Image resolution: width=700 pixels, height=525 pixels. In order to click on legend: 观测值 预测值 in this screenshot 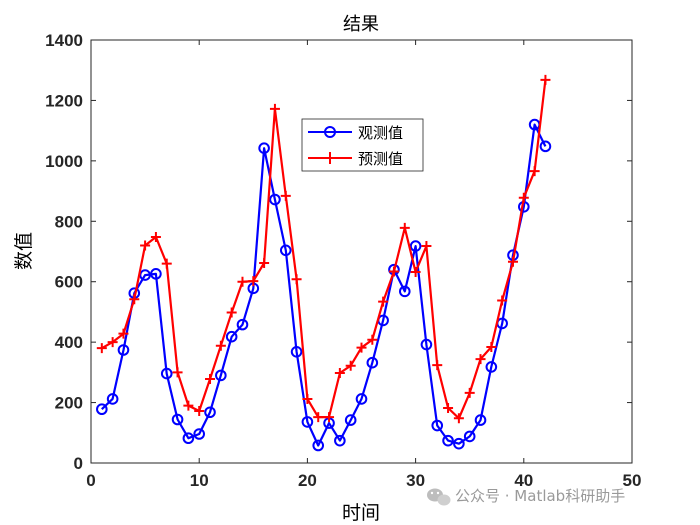, I will do `click(362, 145)`.